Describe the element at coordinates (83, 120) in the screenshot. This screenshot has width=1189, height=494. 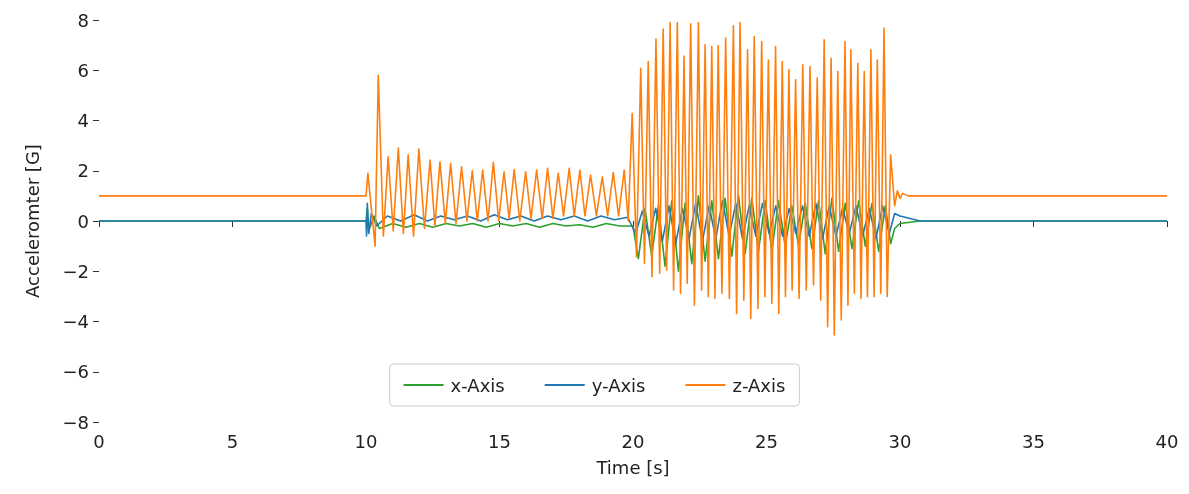
I see `y-tick-label: 4` at that location.